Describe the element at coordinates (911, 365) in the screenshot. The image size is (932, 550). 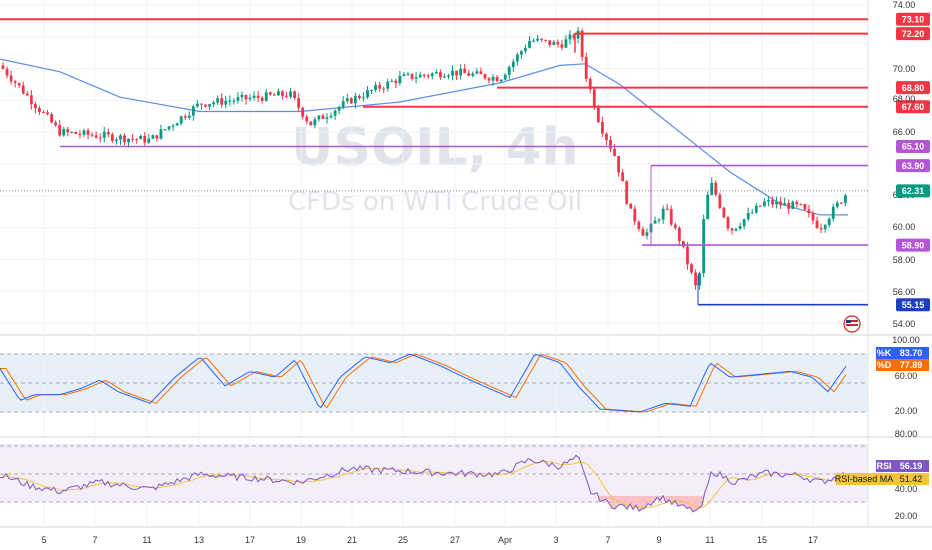
I see `stoch-d-value-tag` at that location.